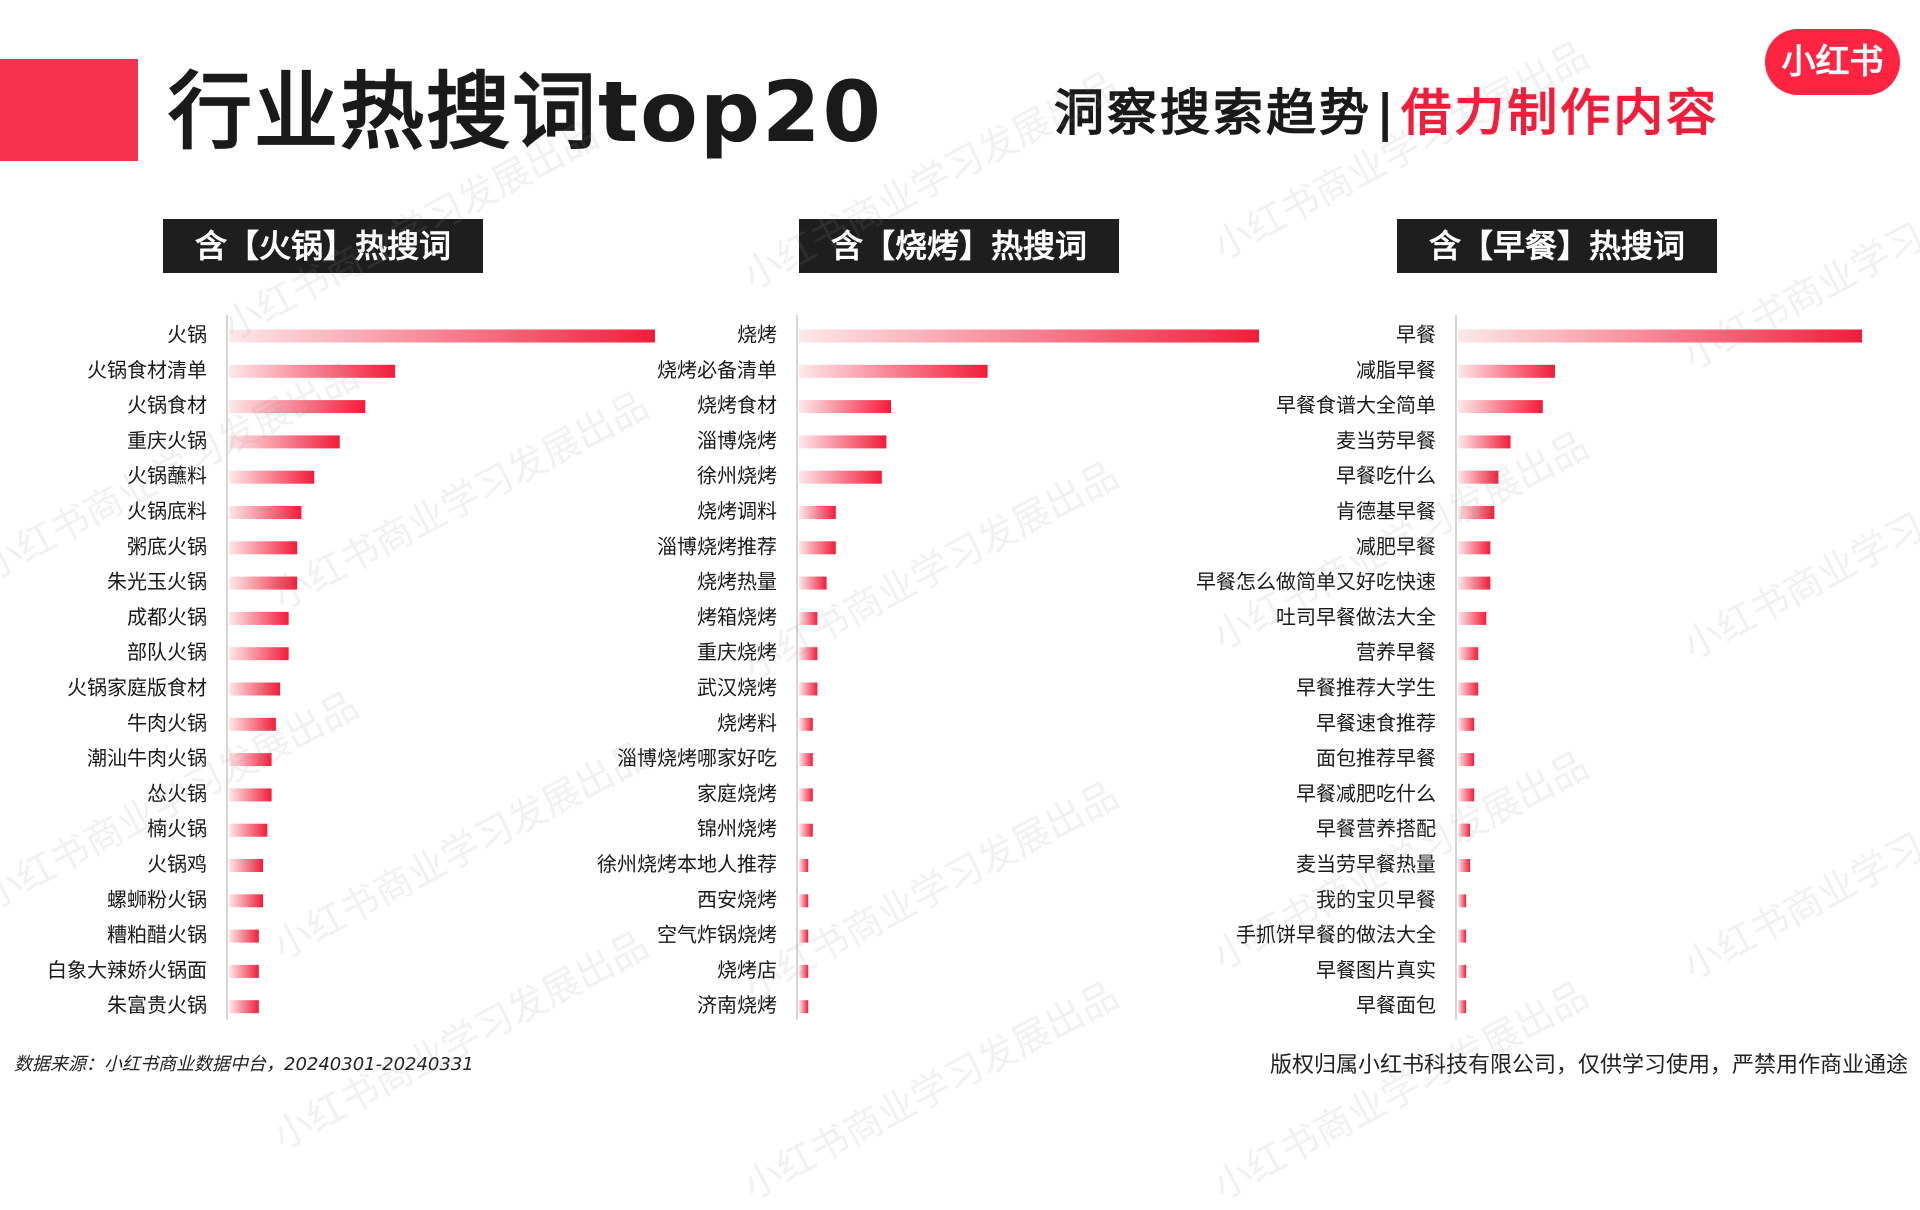 This screenshot has width=1920, height=1210. Describe the element at coordinates (1557, 246) in the screenshot. I see `panel-header-breakfast: 含【早餐】热搜词` at that location.